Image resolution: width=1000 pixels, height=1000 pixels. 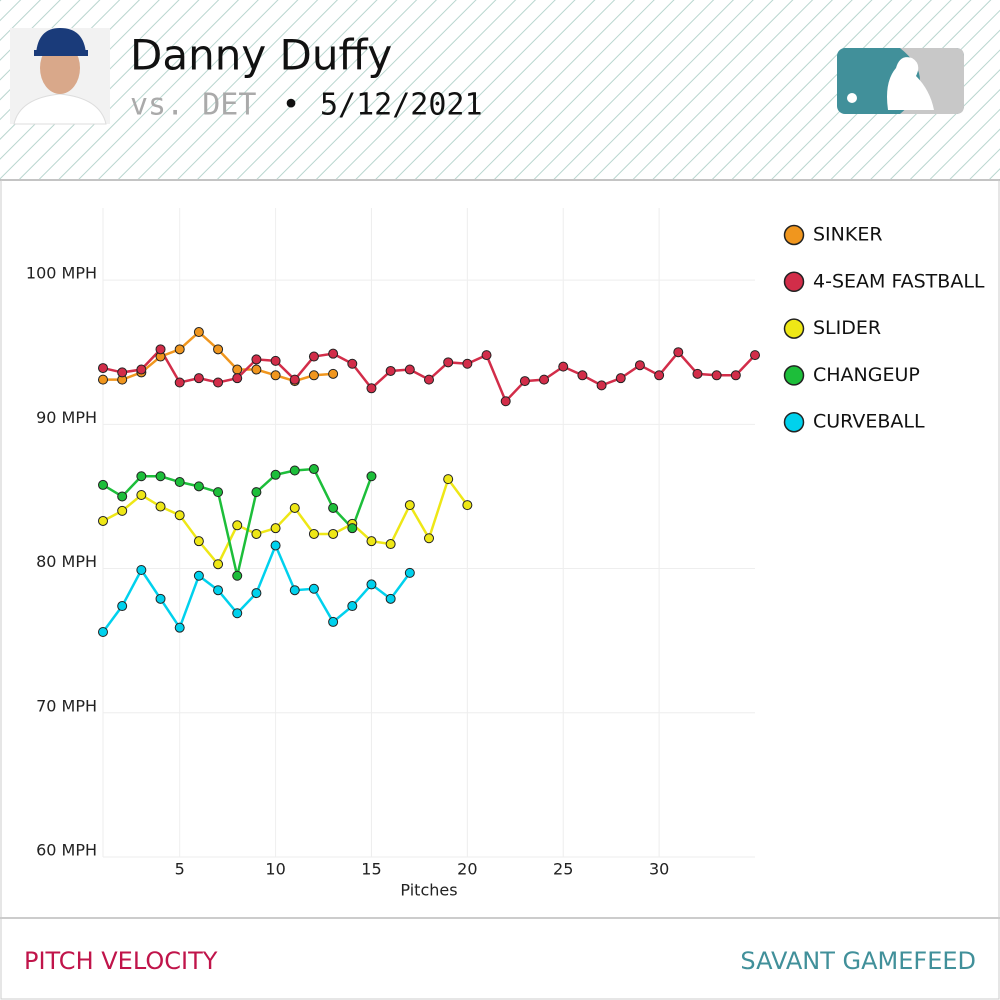 What do you see at coordinates (848, 235) in the screenshot?
I see `legend-label: SINKER` at bounding box center [848, 235].